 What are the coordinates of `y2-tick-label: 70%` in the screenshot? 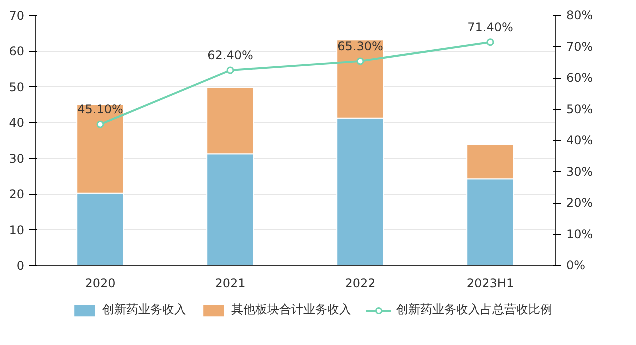 It's located at (580, 47).